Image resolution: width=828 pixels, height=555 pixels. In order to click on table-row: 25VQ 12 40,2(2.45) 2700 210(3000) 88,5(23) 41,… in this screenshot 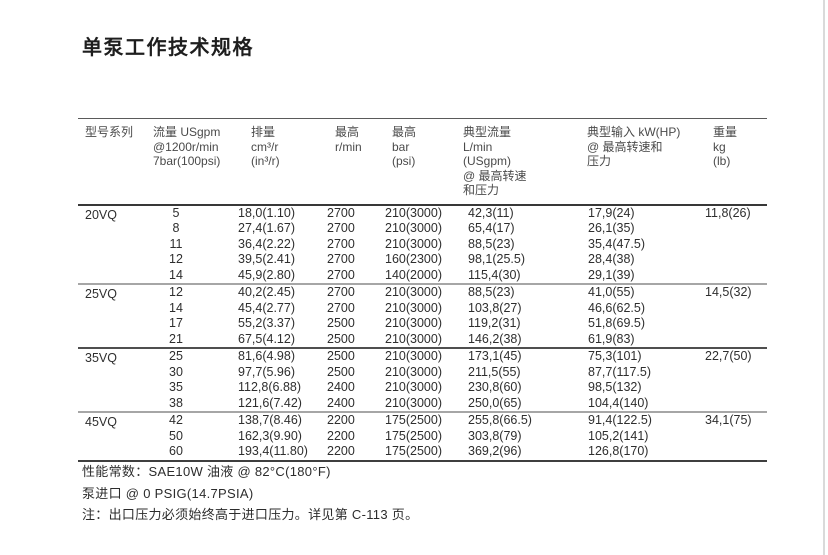, I will do `click(422, 315)`.